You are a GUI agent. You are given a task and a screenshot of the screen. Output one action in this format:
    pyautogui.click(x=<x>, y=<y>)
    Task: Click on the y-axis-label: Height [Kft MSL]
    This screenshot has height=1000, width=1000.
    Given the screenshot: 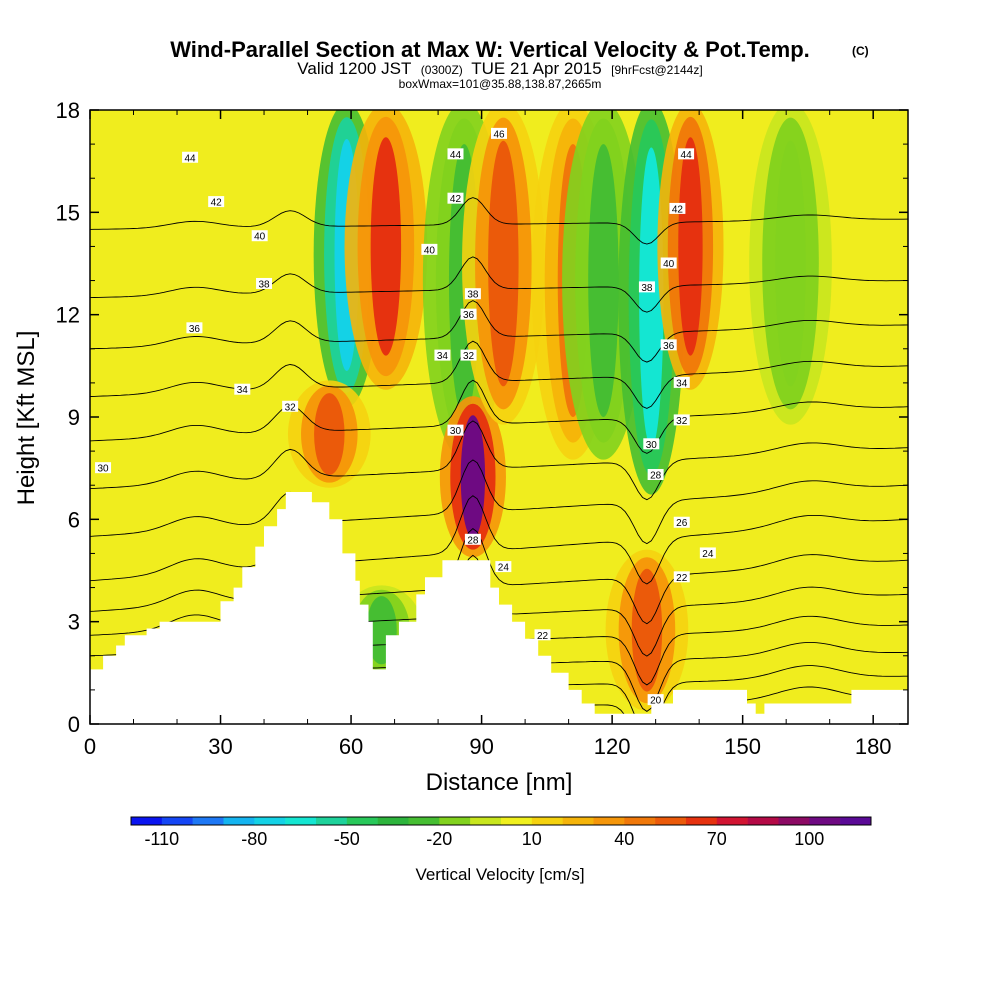 What is the action you would take?
    pyautogui.click(x=26, y=418)
    